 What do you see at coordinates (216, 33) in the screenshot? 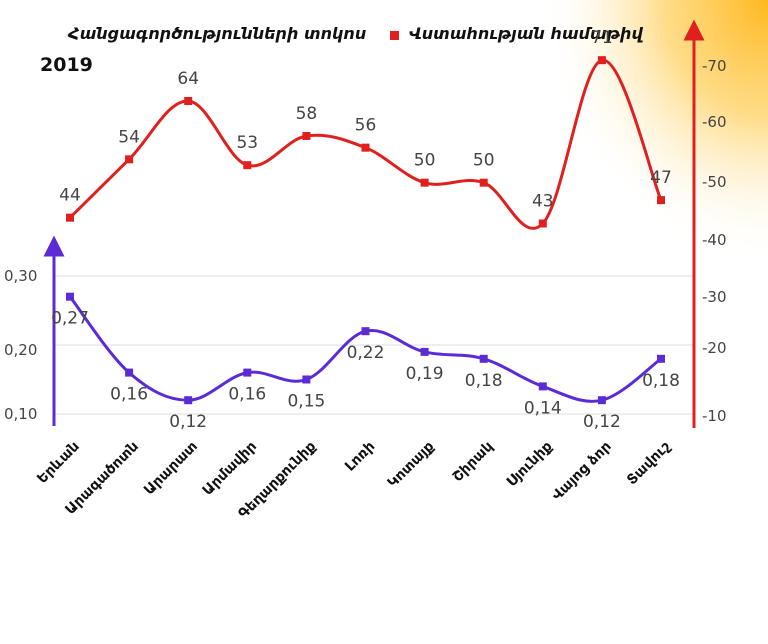
I see `legend-label-crime-rate: Հանցագործությունների տոկոս` at bounding box center [216, 33].